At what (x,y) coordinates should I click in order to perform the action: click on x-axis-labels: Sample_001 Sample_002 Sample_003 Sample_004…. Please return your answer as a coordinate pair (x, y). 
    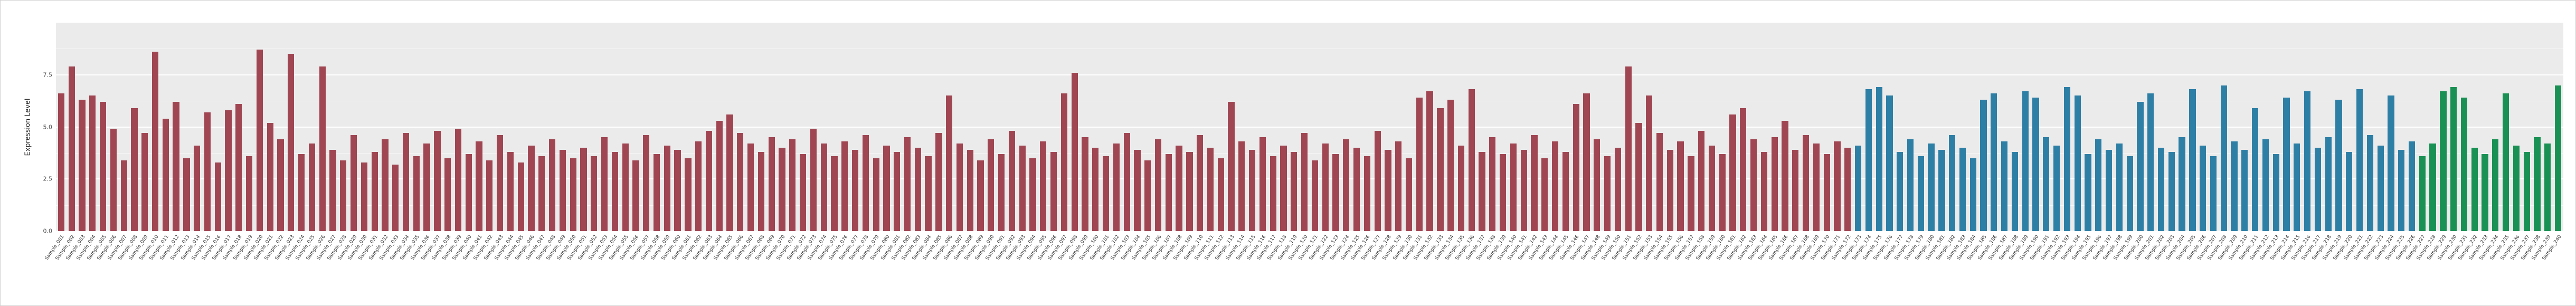
    Looking at the image, I should click on (1303, 248).